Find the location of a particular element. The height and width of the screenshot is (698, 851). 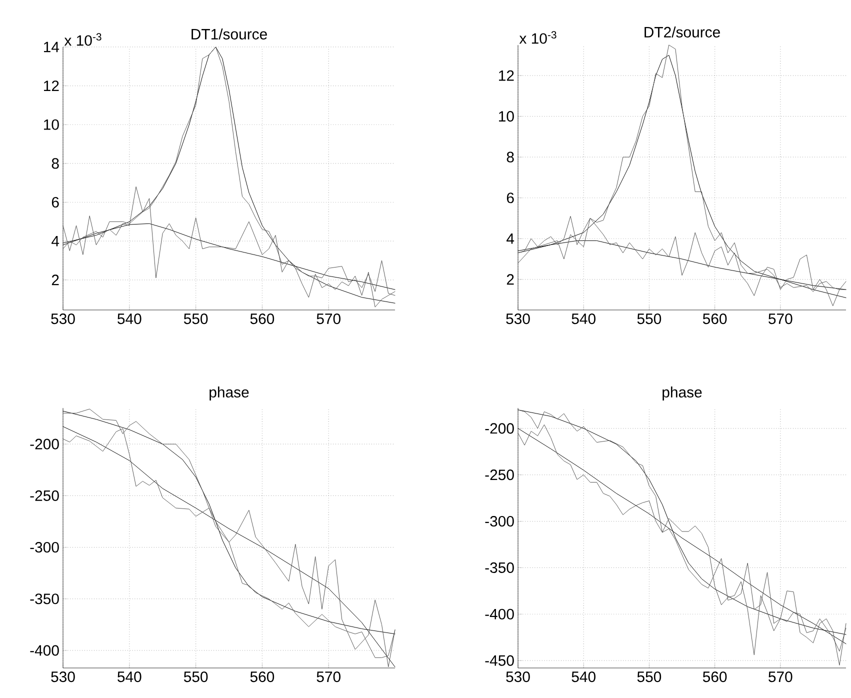

chart-title: DT2/source is located at coordinates (682, 32).